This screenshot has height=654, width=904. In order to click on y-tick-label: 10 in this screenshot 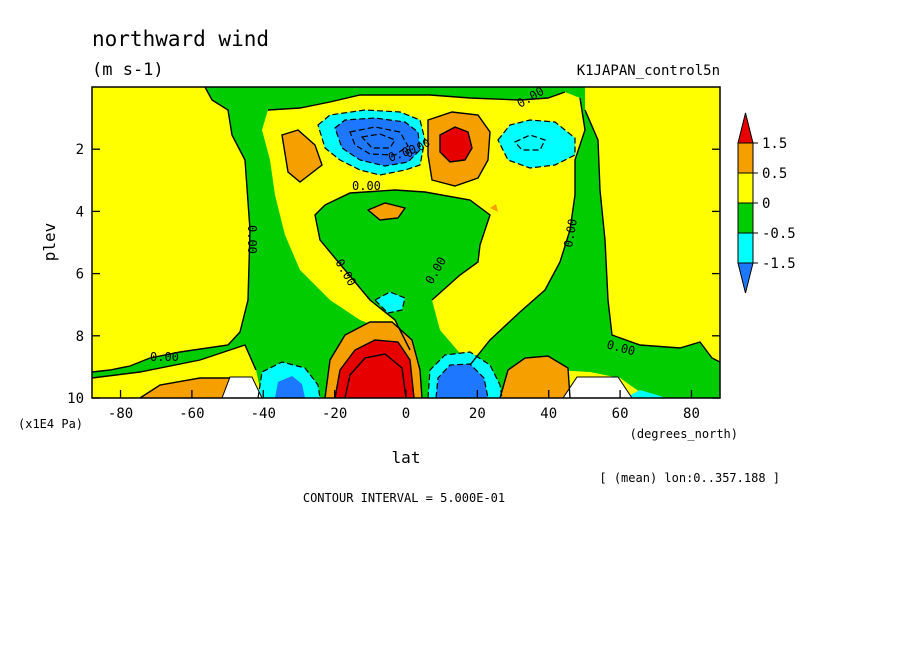, I will do `click(75, 399)`.